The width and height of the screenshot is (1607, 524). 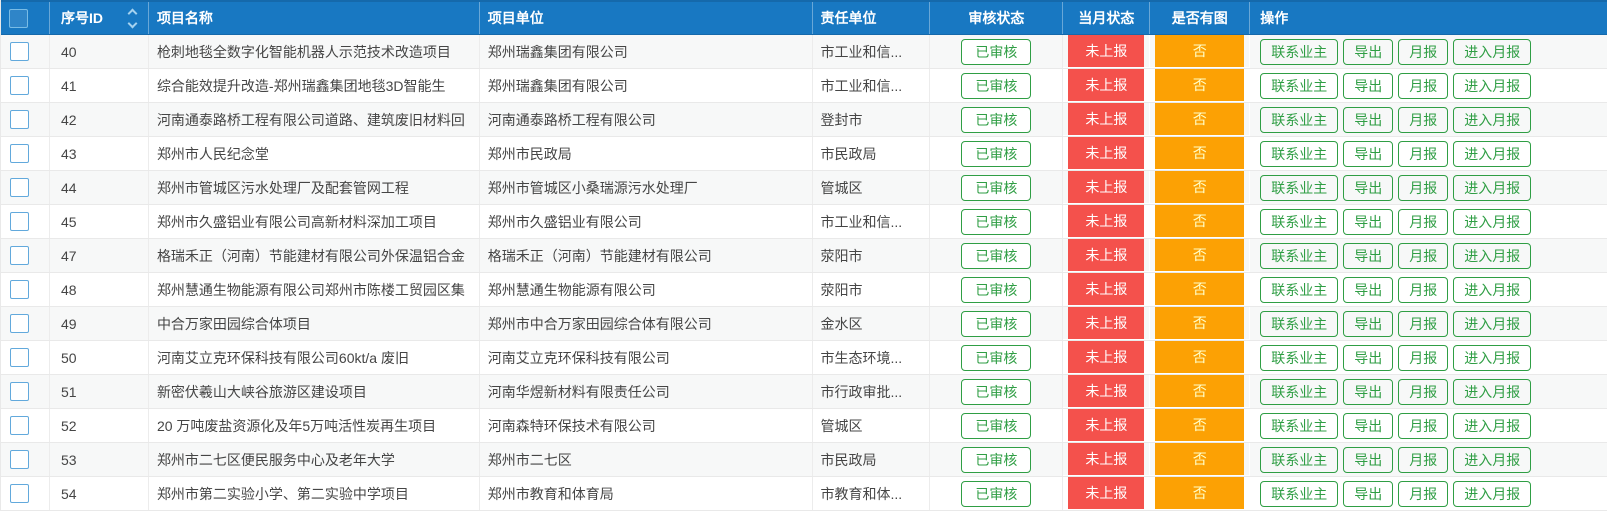 What do you see at coordinates (314, 187) in the screenshot?
I see `project-name: 郑州市管城区污水处理厂及配套管网工程` at bounding box center [314, 187].